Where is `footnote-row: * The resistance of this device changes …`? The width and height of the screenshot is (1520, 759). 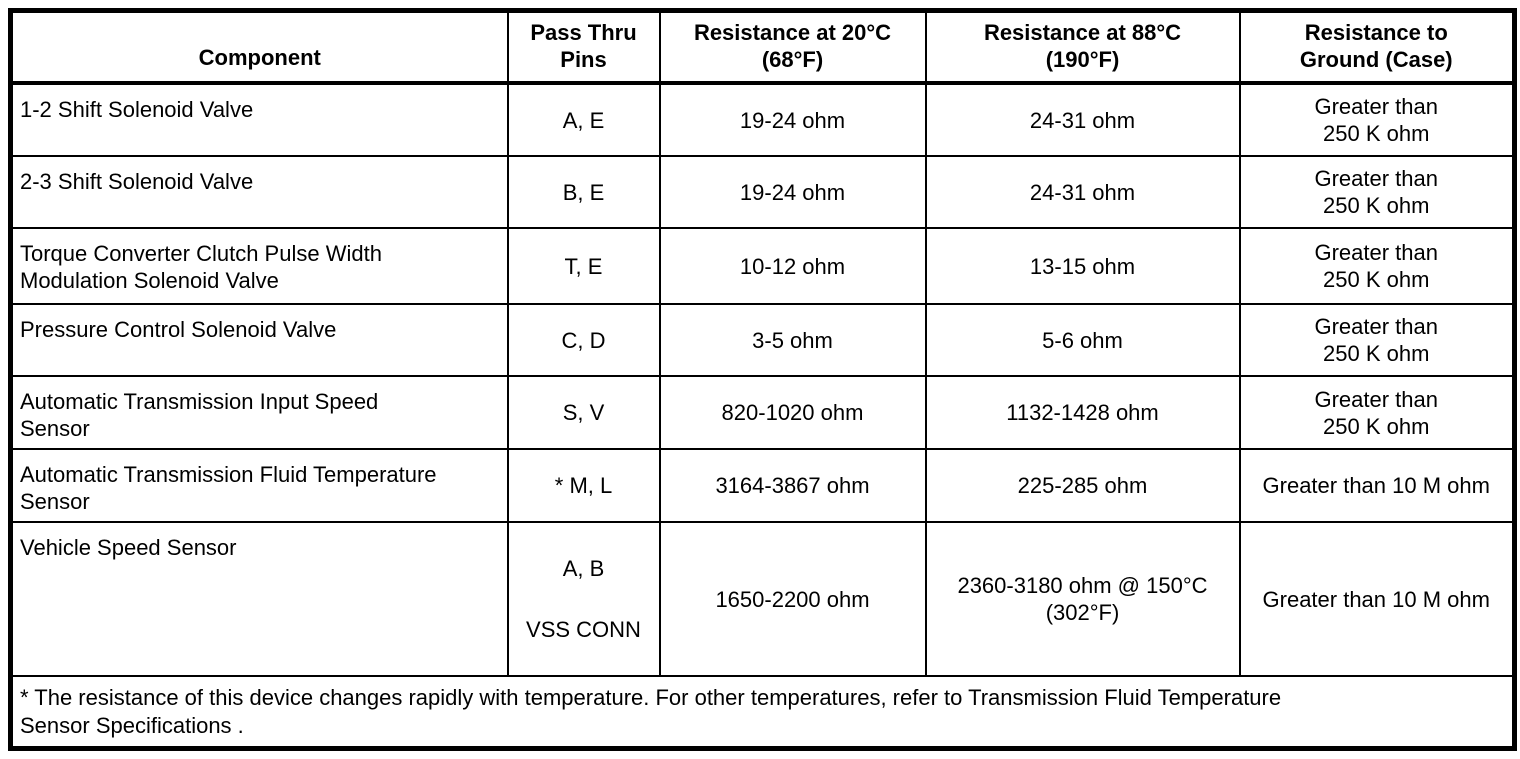 footnote-row: * The resistance of this device changes … is located at coordinates (762, 712).